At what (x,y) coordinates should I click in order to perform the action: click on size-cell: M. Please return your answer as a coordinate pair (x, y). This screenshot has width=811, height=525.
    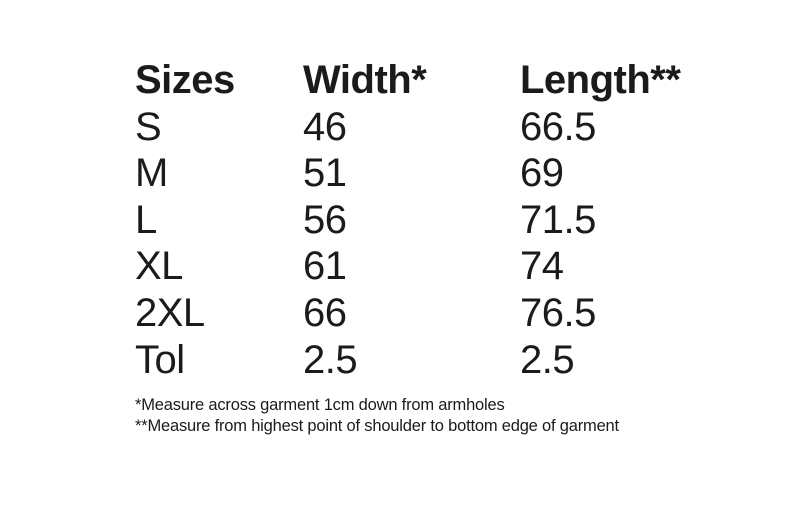
    Looking at the image, I should click on (151, 173).